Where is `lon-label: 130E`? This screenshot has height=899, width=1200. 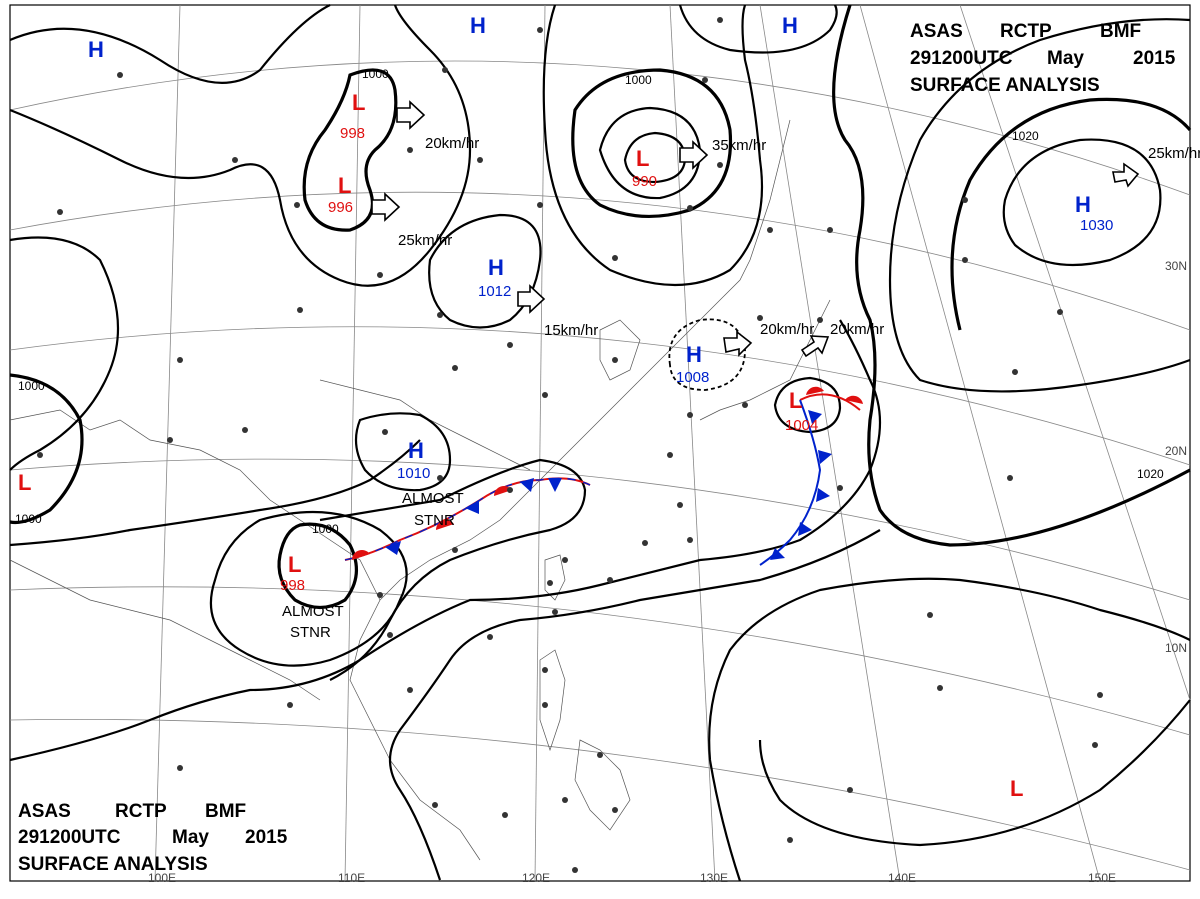
lon-label: 130E is located at coordinates (714, 878).